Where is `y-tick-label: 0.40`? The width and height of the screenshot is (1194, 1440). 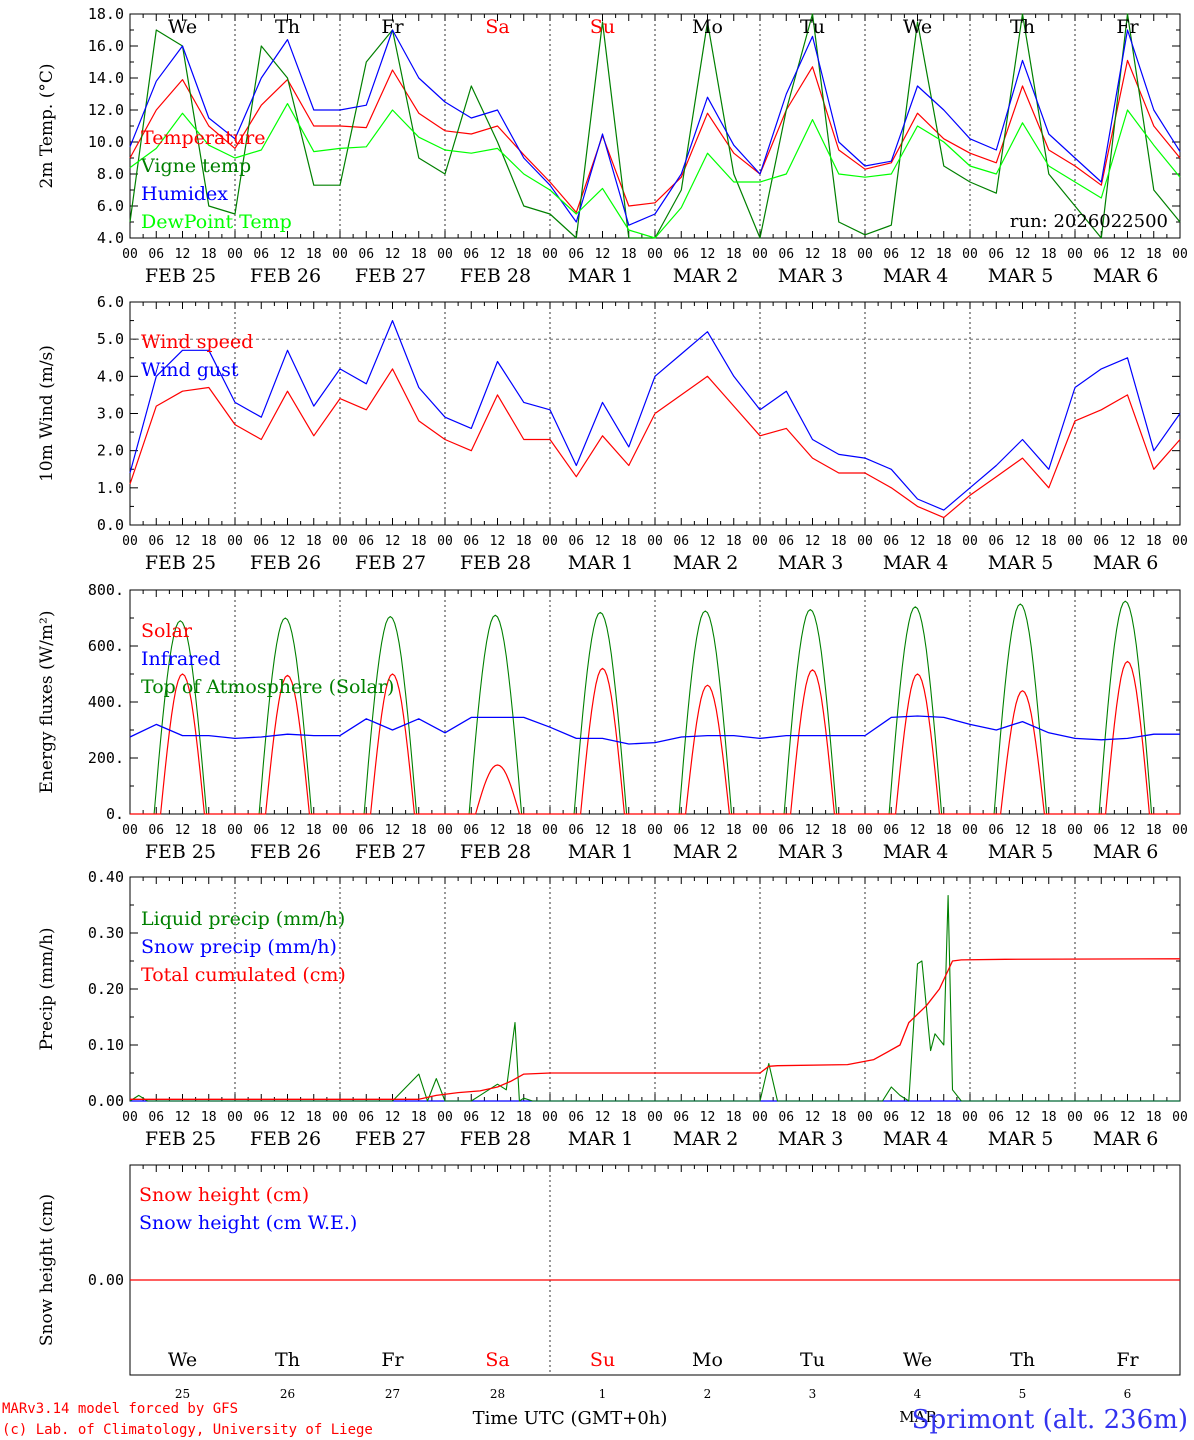 y-tick-label: 0.40 is located at coordinates (106, 877).